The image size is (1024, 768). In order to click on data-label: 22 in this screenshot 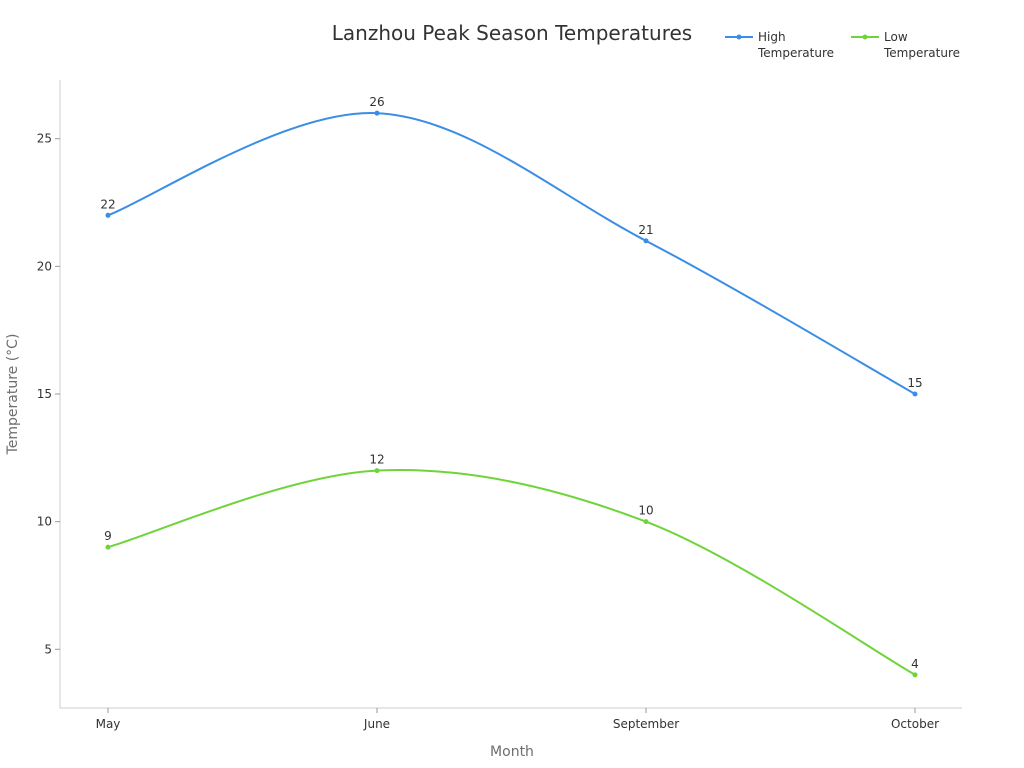, I will do `click(107, 204)`.